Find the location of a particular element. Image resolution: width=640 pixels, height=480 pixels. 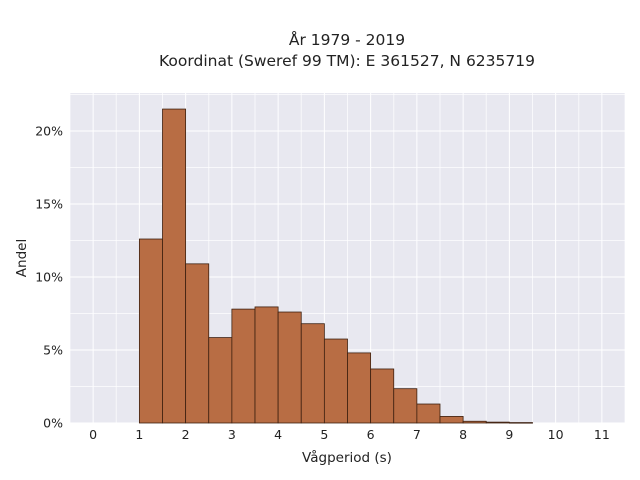

x-tick-label: 4 is located at coordinates (278, 434).